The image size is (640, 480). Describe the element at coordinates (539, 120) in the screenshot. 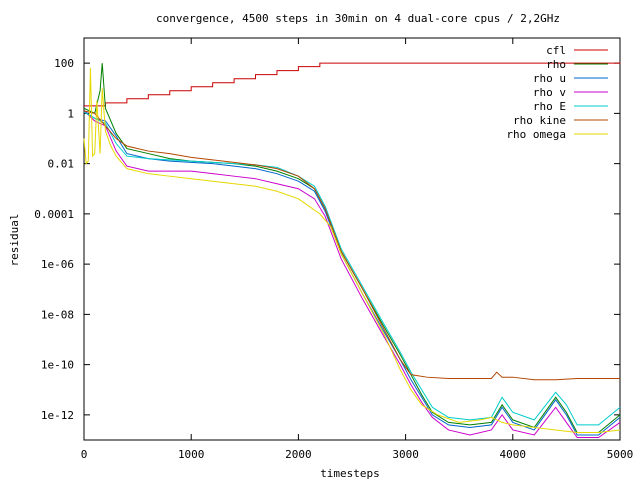

I see `legend-label: rho kine` at that location.